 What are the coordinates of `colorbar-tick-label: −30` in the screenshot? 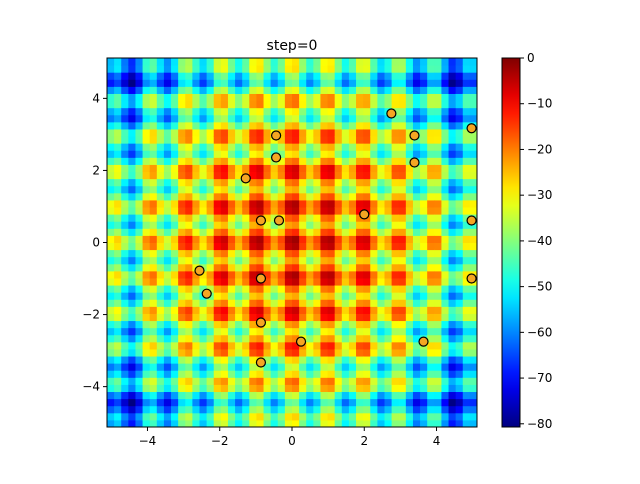 It's located at (539, 195).